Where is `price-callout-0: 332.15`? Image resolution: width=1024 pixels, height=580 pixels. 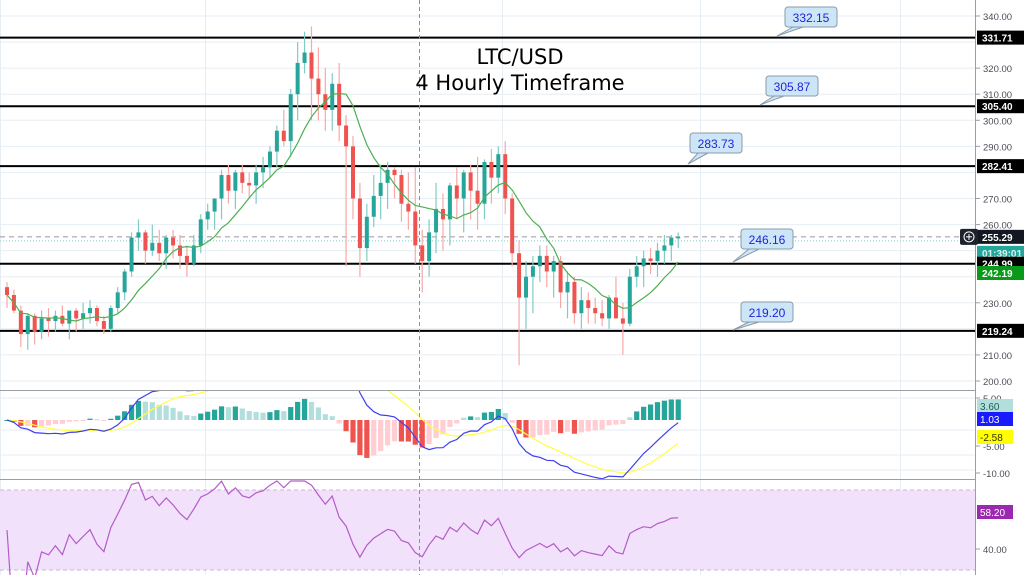
price-callout-0: 332.15 is located at coordinates (807, 21).